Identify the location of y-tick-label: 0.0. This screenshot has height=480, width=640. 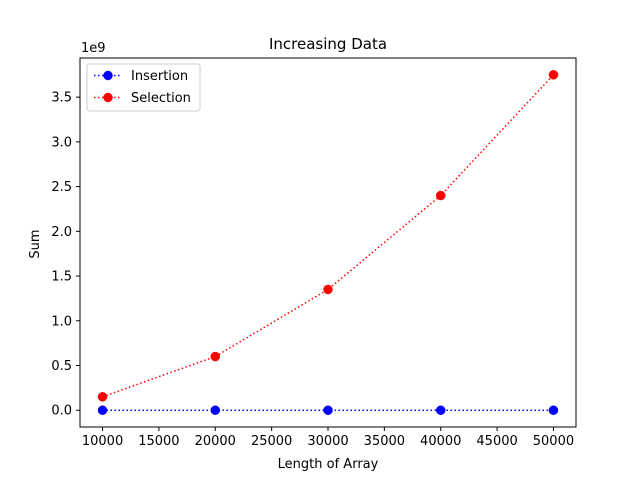
(61, 411).